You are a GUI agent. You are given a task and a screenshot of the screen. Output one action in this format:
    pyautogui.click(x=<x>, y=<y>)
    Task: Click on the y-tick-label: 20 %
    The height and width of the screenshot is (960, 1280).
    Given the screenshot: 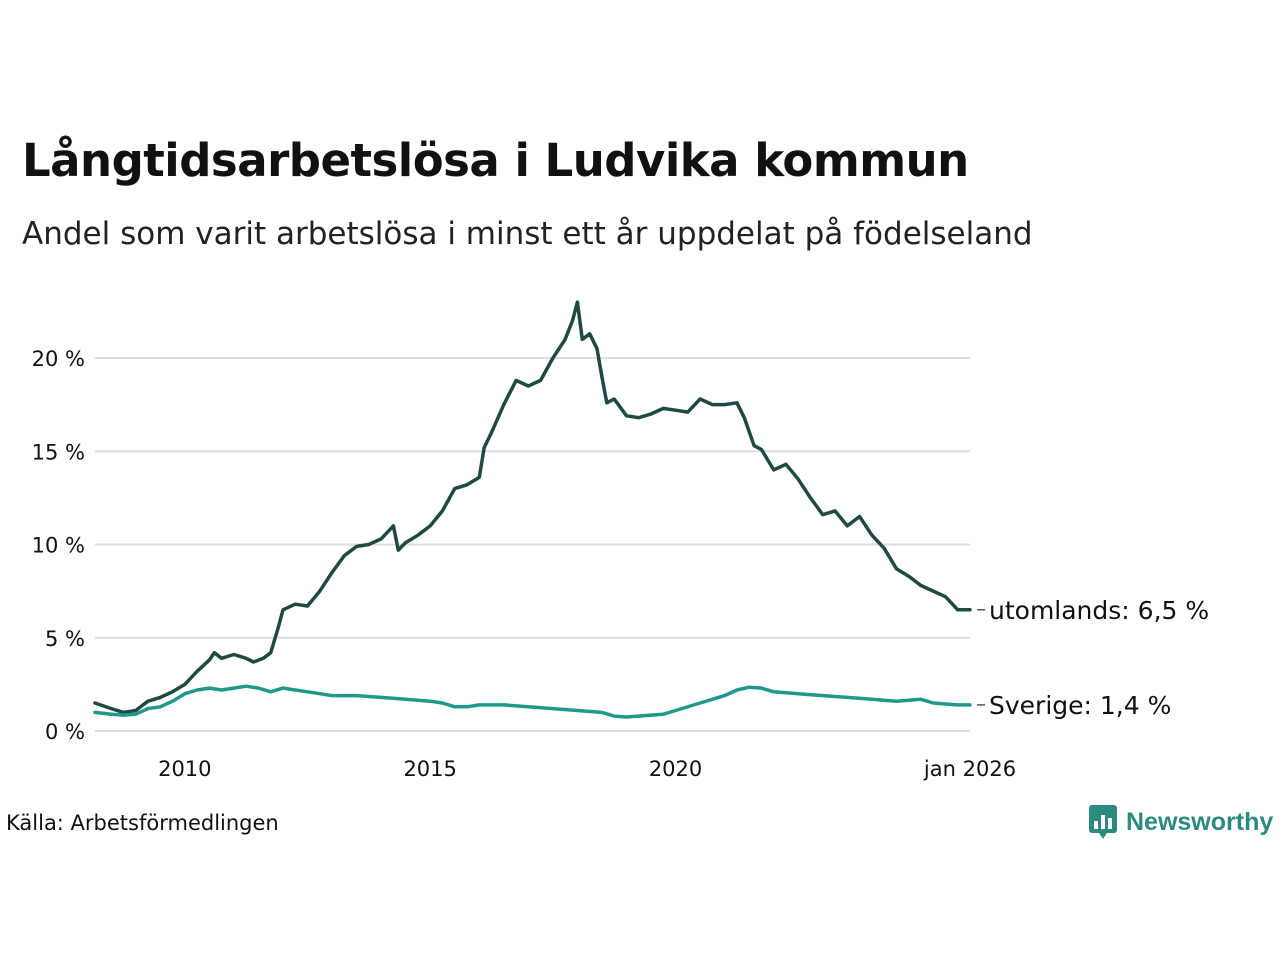 What is the action you would take?
    pyautogui.click(x=58, y=359)
    